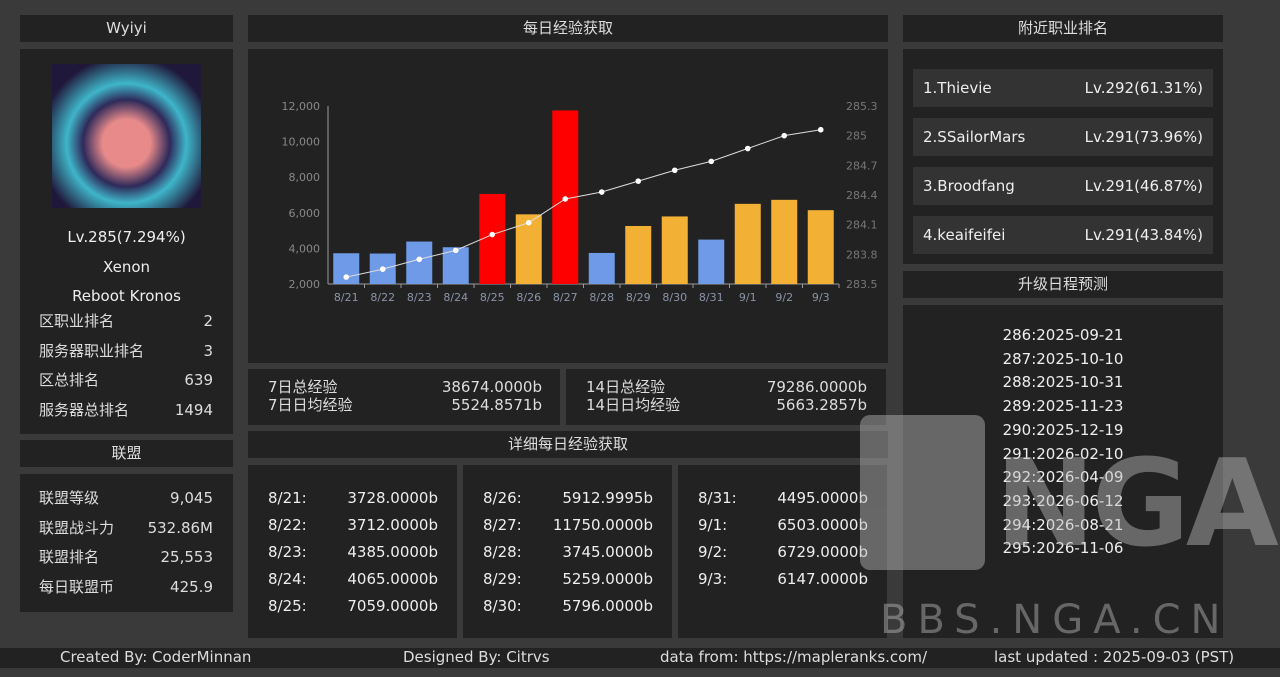 The width and height of the screenshot is (1280, 677). What do you see at coordinates (305, 284) in the screenshot?
I see `y-tick-label: 2,000` at bounding box center [305, 284].